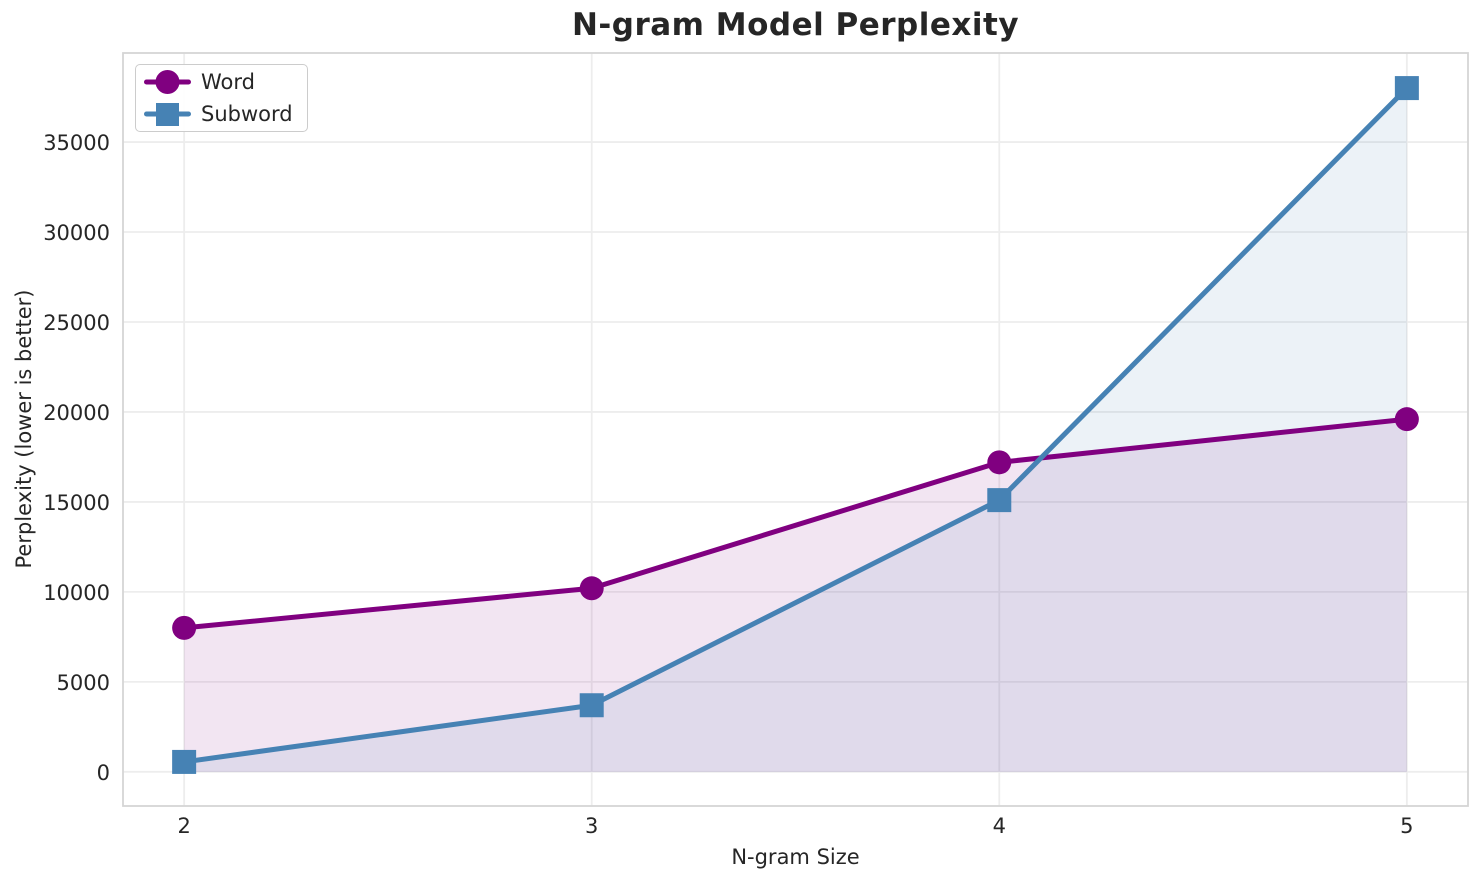 This screenshot has width=1484, height=885. I want to click on x-axis-label: N-gram Size, so click(795, 857).